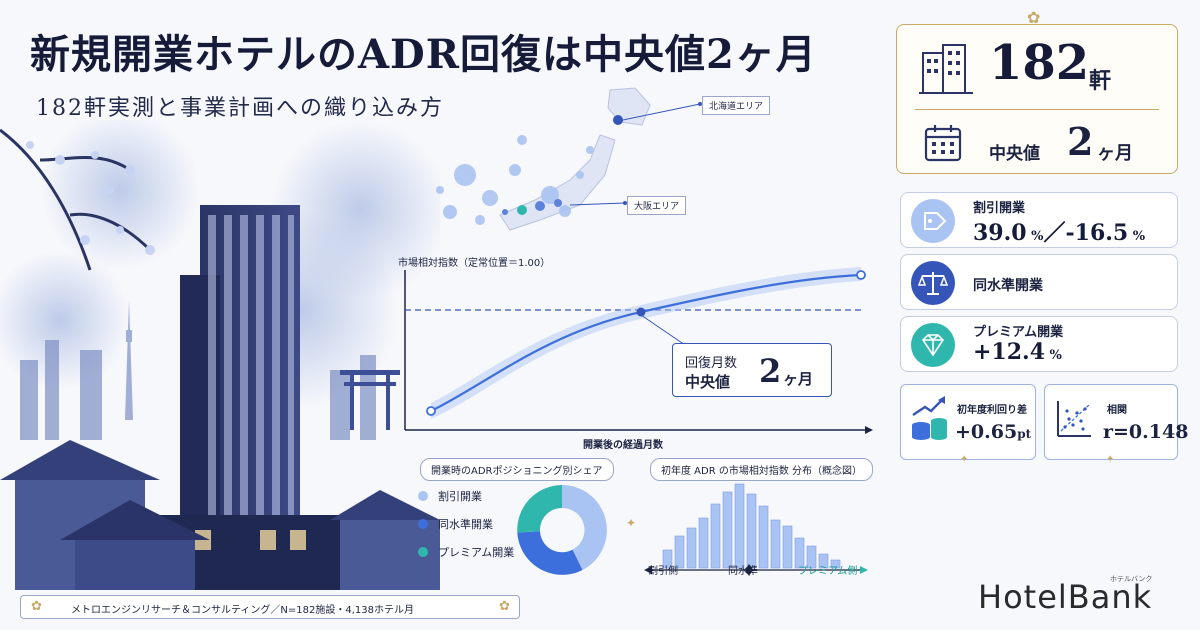 This screenshot has height=630, width=1200. What do you see at coordinates (584, 527) in the screenshot?
I see `donut-slice-discount` at bounding box center [584, 527].